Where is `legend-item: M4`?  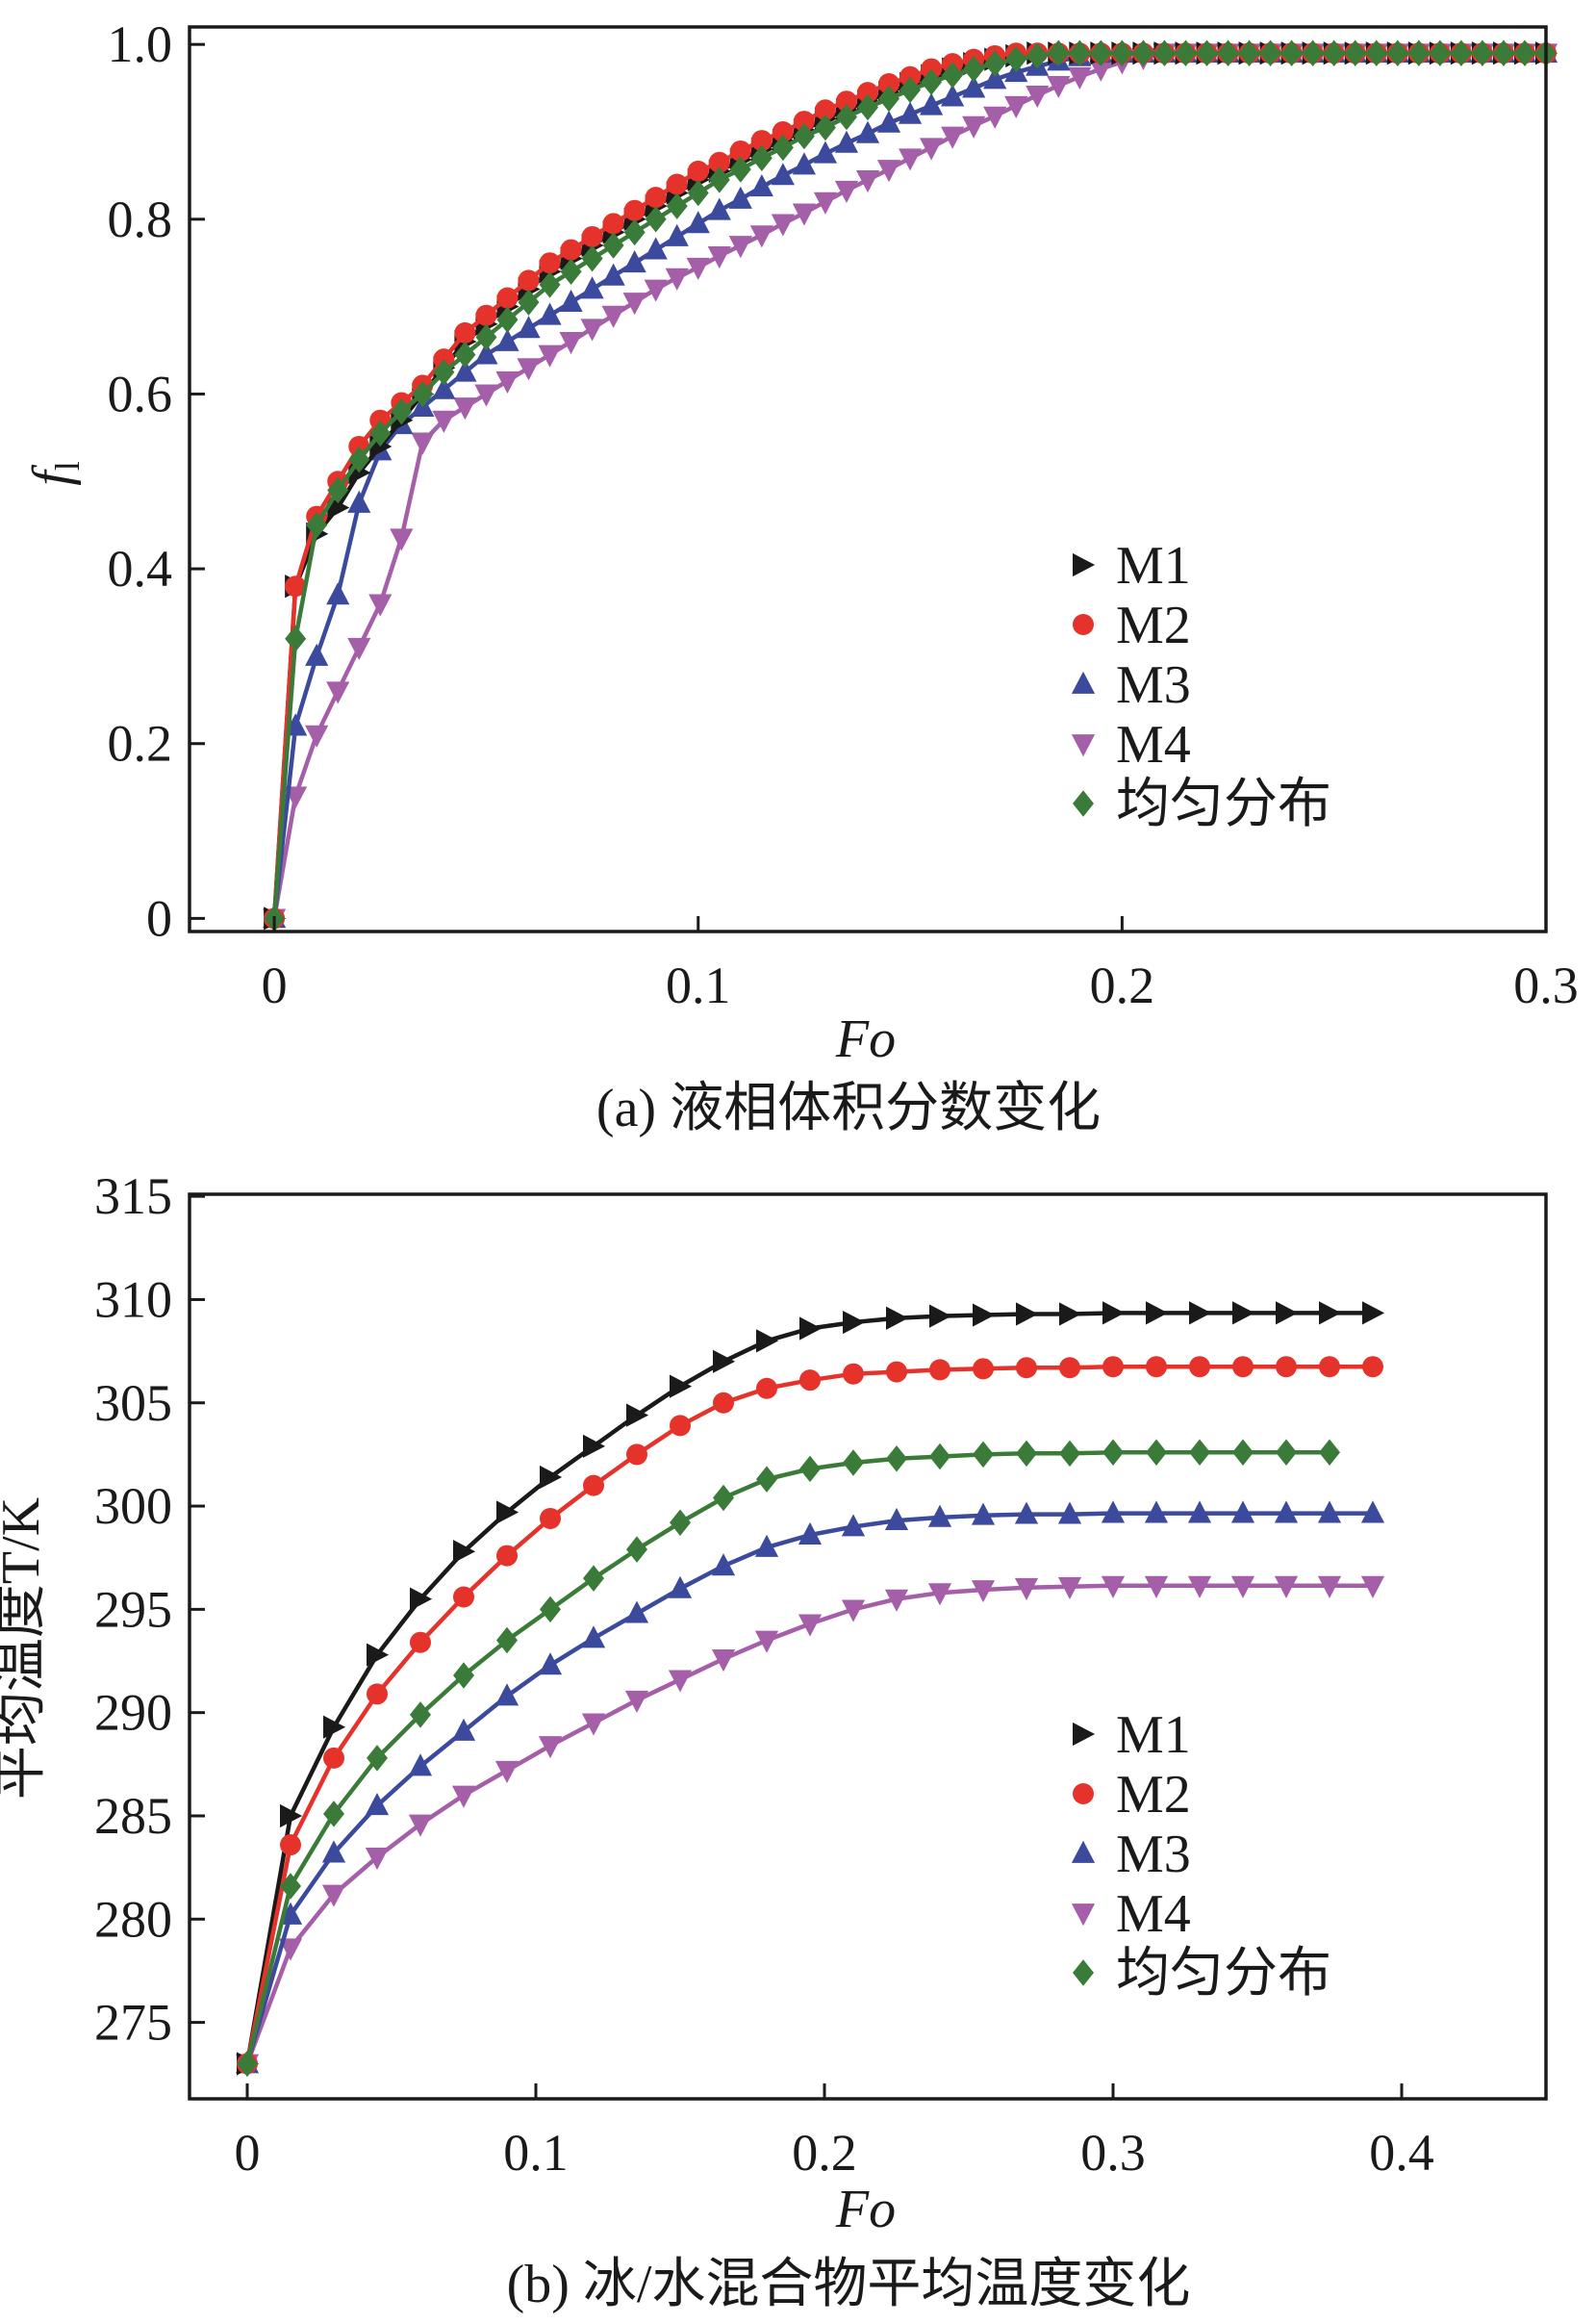 legend-item: M4 is located at coordinates (1131, 745).